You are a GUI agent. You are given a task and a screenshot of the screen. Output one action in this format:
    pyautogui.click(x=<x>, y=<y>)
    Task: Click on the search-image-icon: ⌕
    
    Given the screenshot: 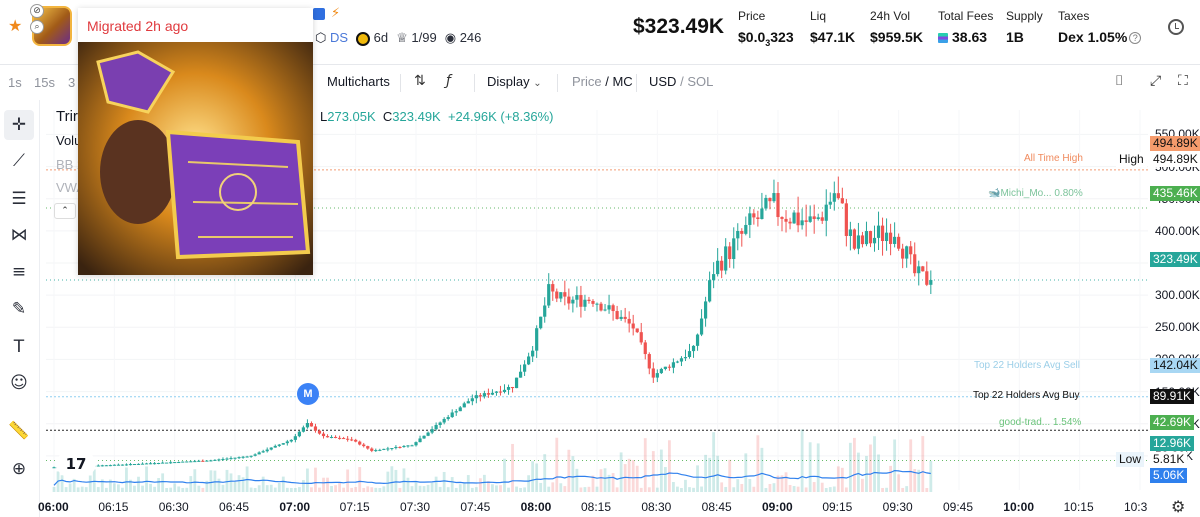 What is the action you would take?
    pyautogui.click(x=37, y=27)
    